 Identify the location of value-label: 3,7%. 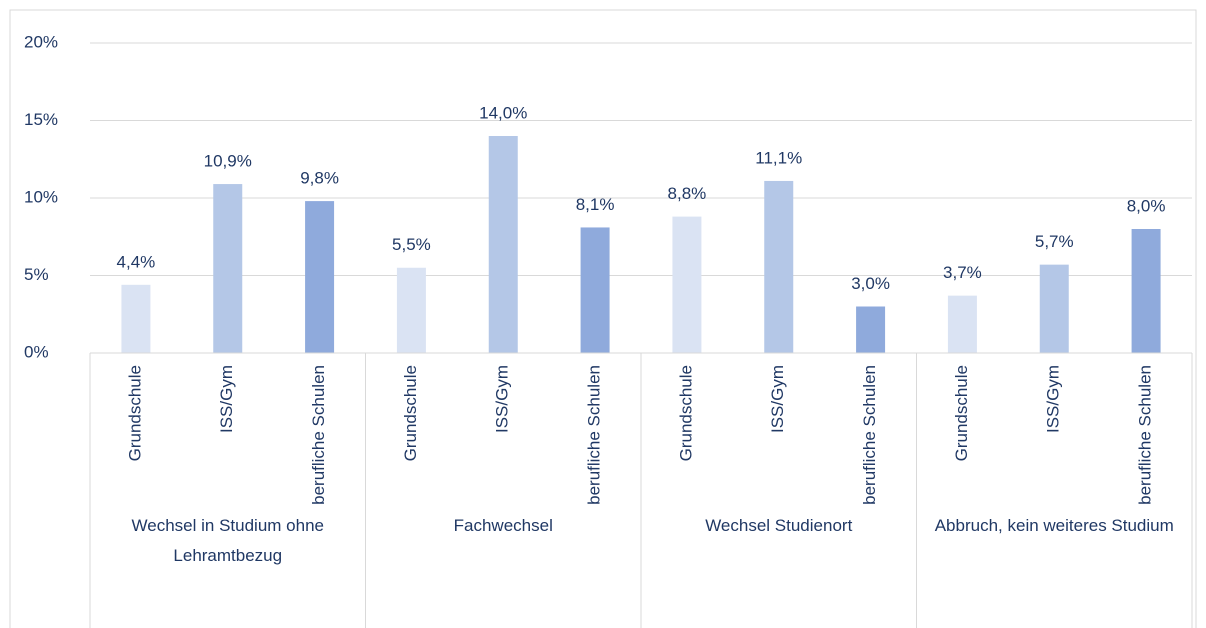
(962, 272).